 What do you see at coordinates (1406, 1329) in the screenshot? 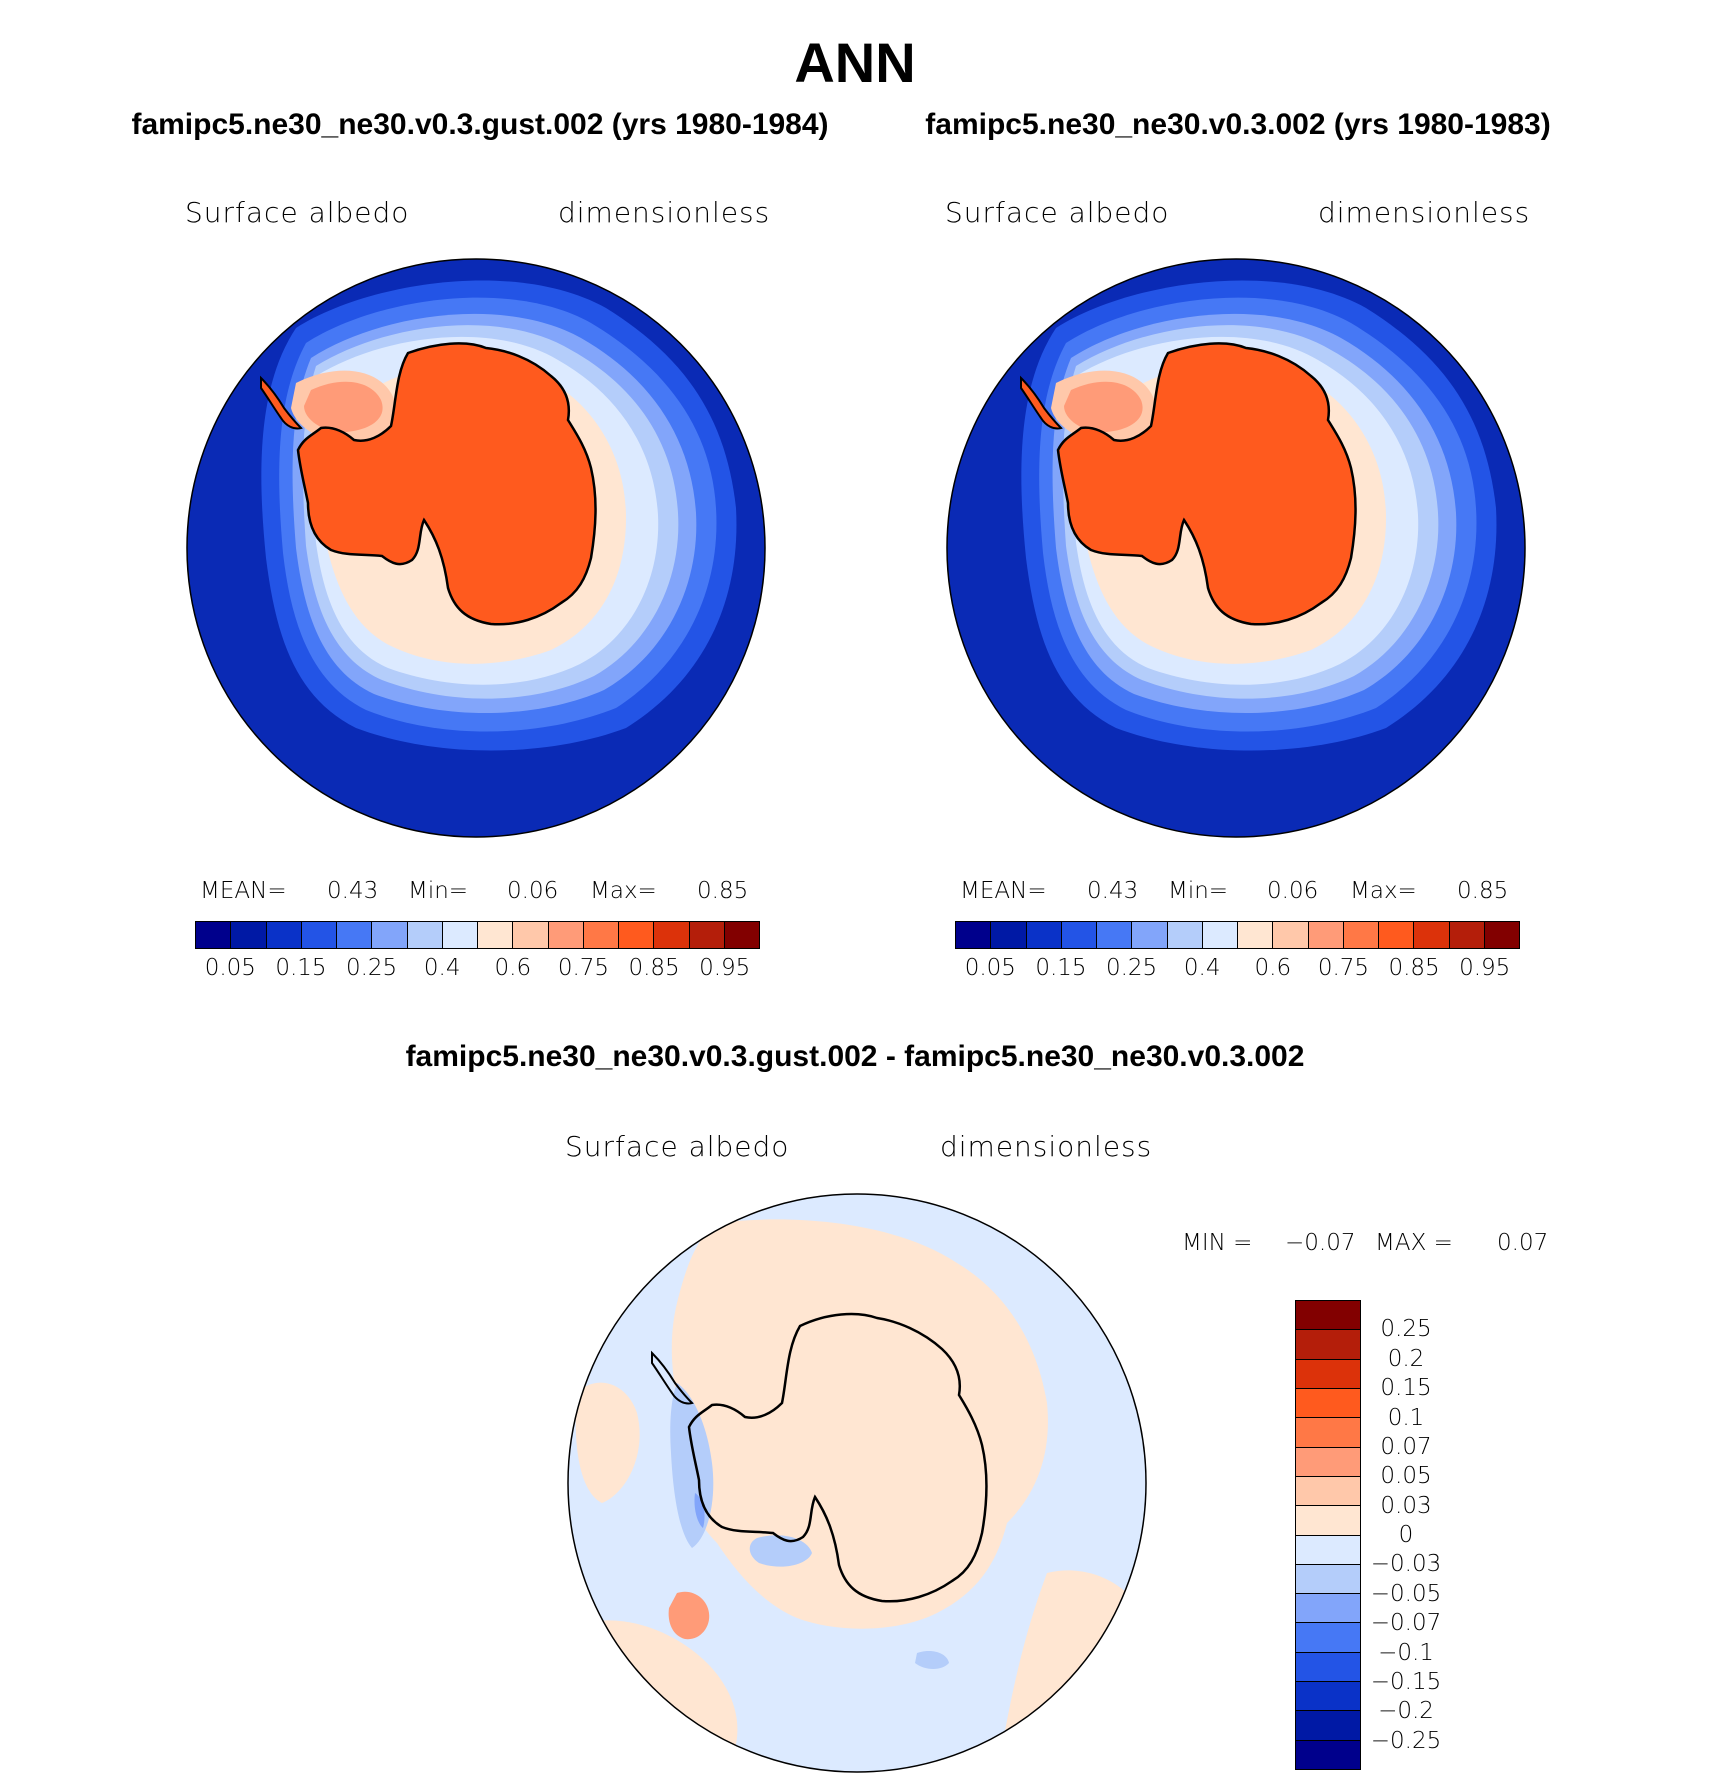
I see `diff-colorbar-tick-label: 0.25` at bounding box center [1406, 1329].